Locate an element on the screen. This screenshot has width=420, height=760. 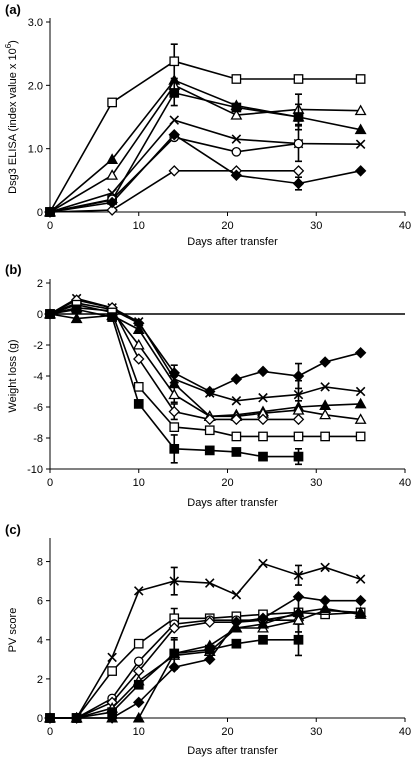
y-axis-label: Weight loss (g) is located at coordinates (13, 375).